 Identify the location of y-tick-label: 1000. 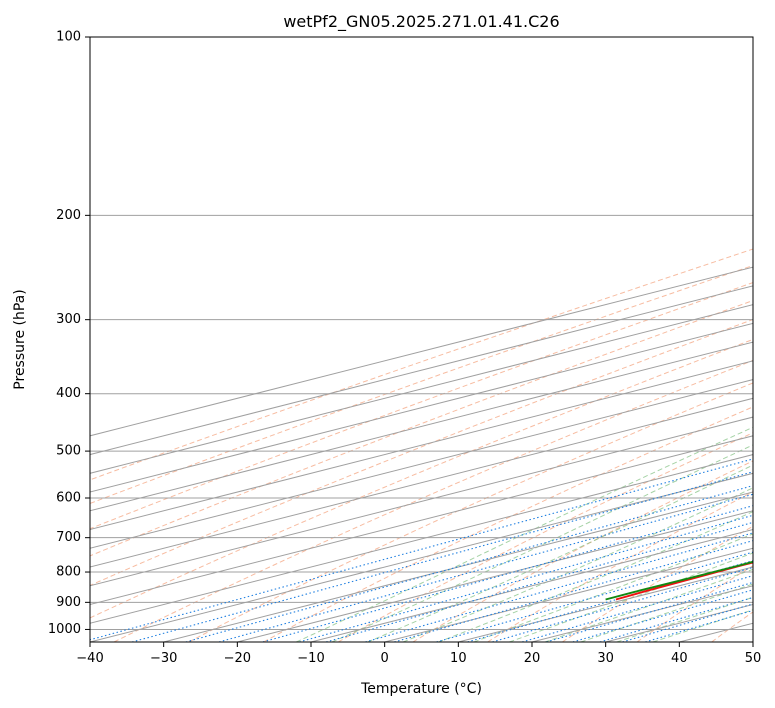
(64, 629).